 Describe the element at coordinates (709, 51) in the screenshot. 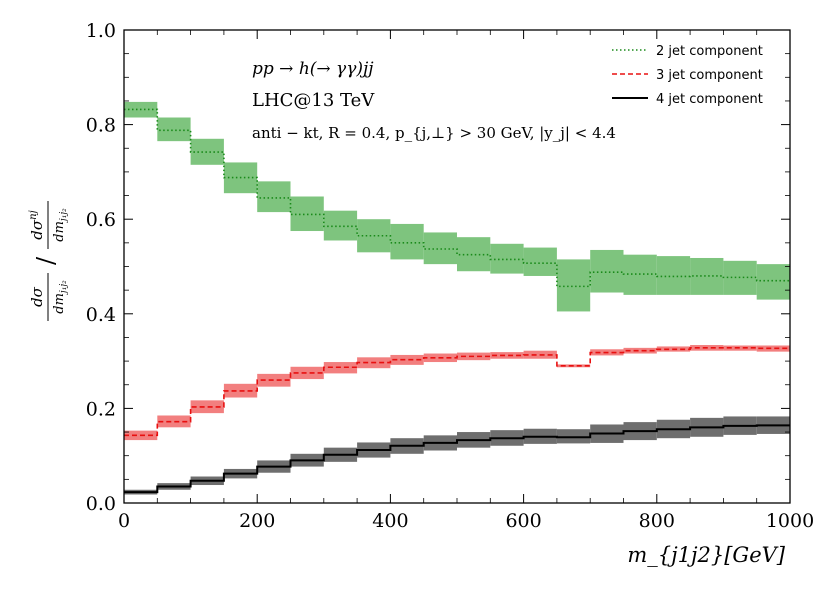

I see `legend-label-0: 2 jet component` at that location.